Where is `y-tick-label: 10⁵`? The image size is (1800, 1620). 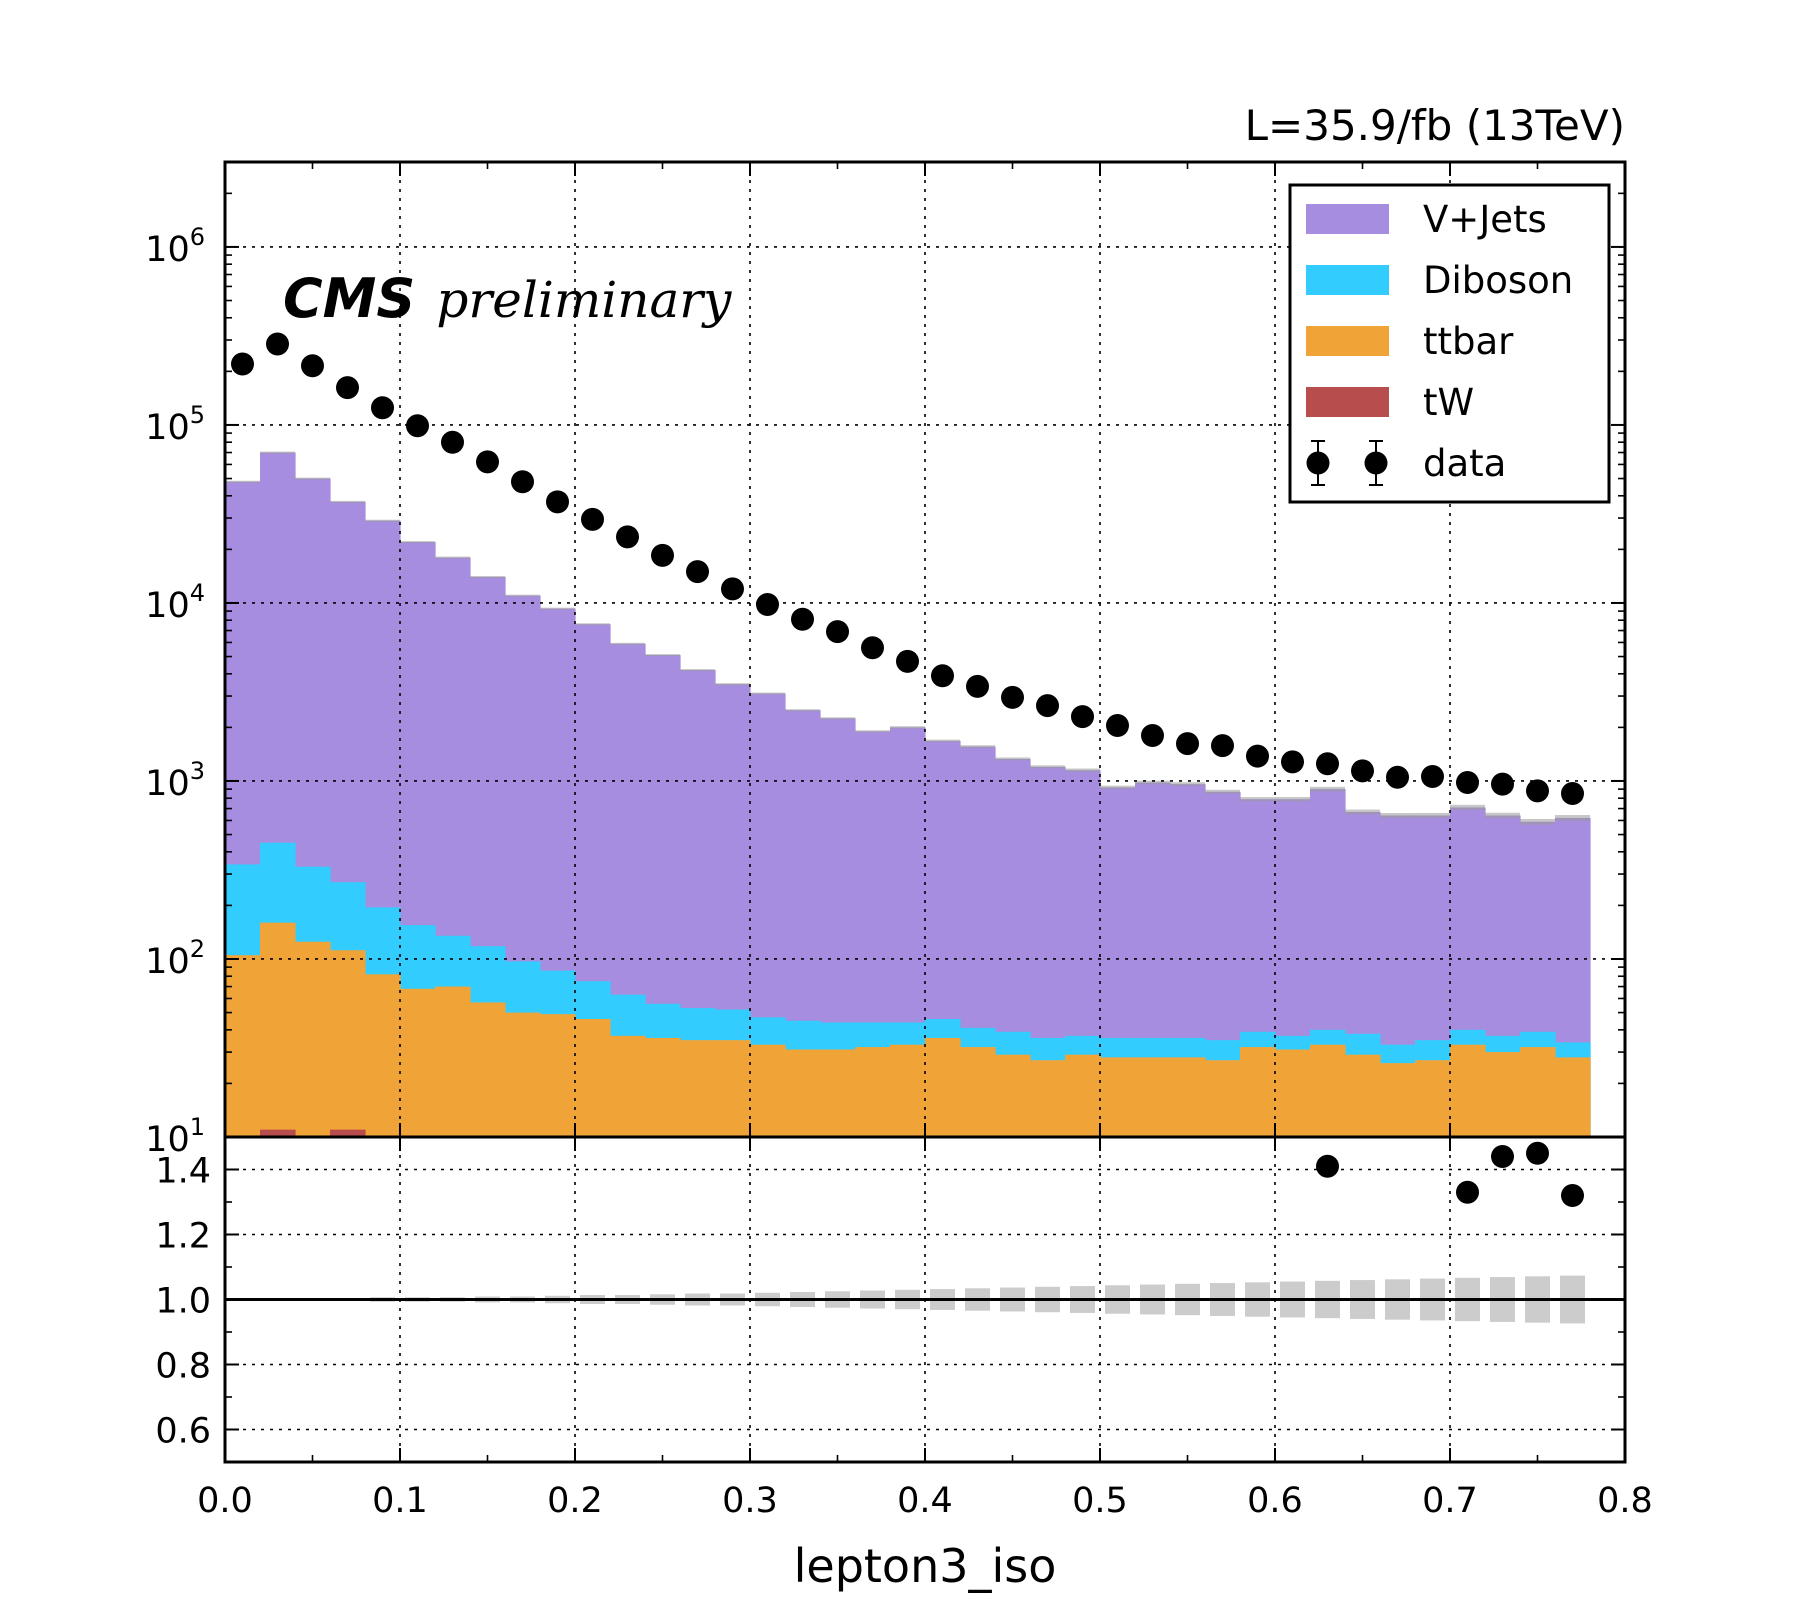 y-tick-label: 10⁵ is located at coordinates (175, 424).